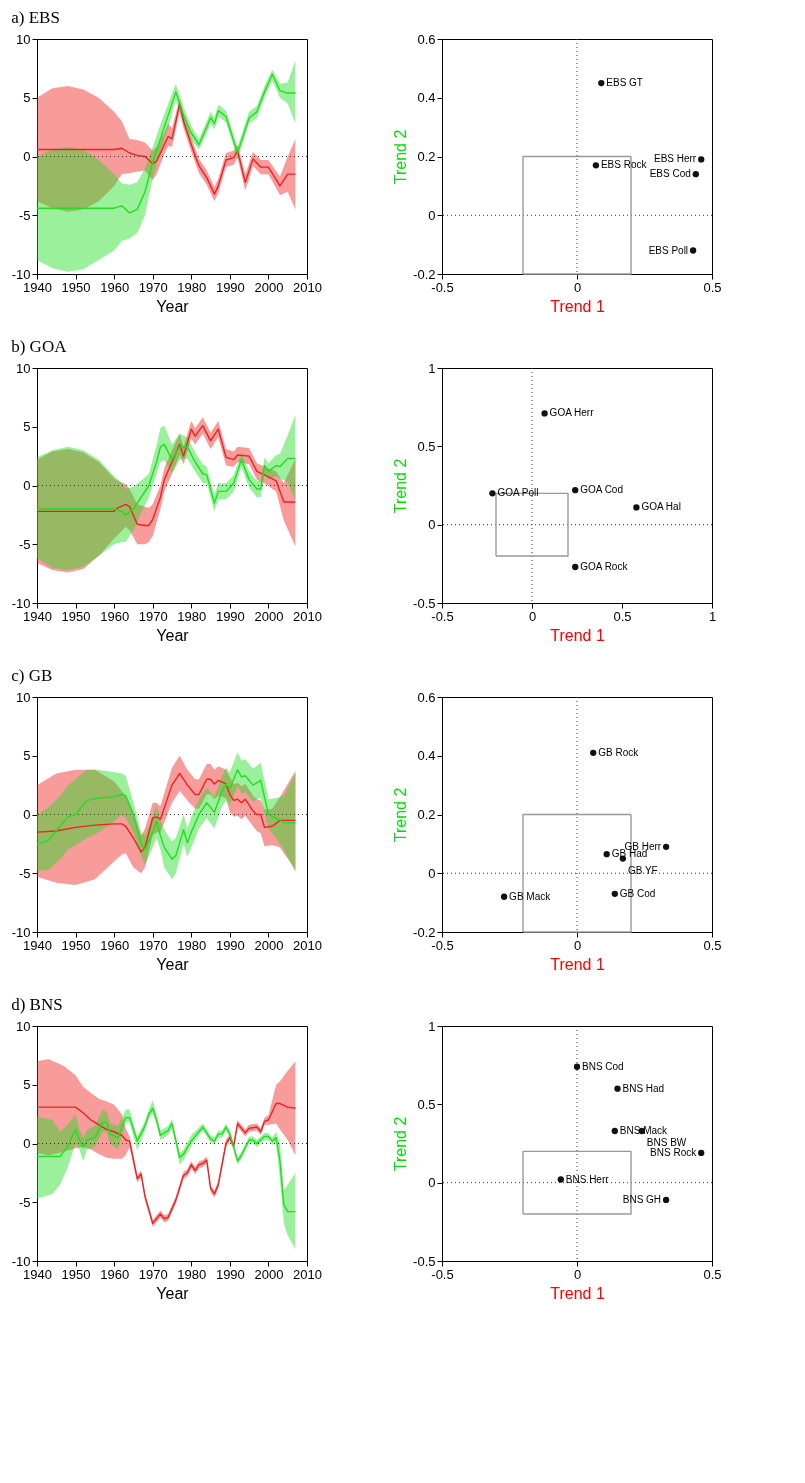 The width and height of the screenshot is (805, 1483). What do you see at coordinates (572, 413) in the screenshot?
I see `series-label: GOA Herr` at bounding box center [572, 413].